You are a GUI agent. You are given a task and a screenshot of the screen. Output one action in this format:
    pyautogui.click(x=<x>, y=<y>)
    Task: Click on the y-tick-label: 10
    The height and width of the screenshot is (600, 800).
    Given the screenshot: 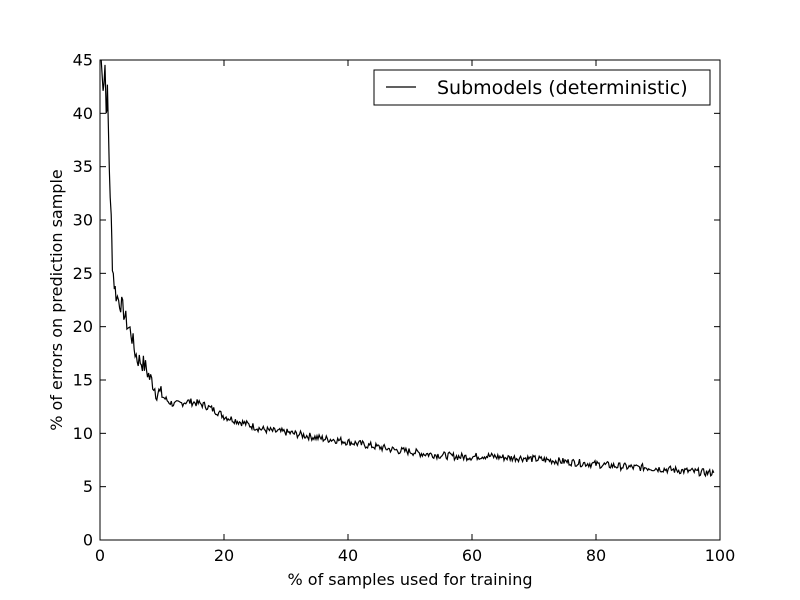 What is the action you would take?
    pyautogui.click(x=83, y=433)
    